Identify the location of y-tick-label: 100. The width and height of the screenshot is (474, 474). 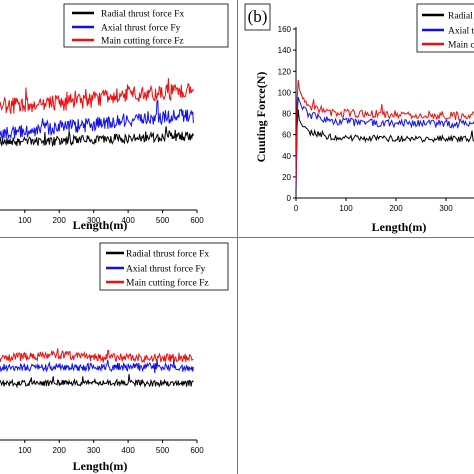
(285, 92).